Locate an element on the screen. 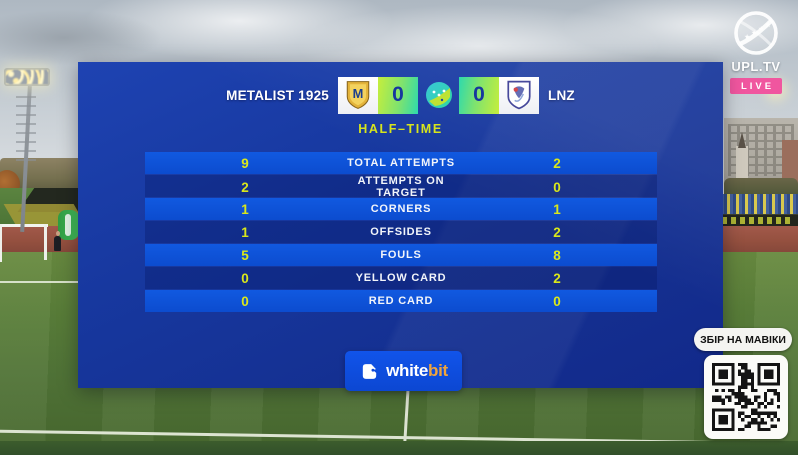  period-label: HALF–TIME is located at coordinates (400, 129).